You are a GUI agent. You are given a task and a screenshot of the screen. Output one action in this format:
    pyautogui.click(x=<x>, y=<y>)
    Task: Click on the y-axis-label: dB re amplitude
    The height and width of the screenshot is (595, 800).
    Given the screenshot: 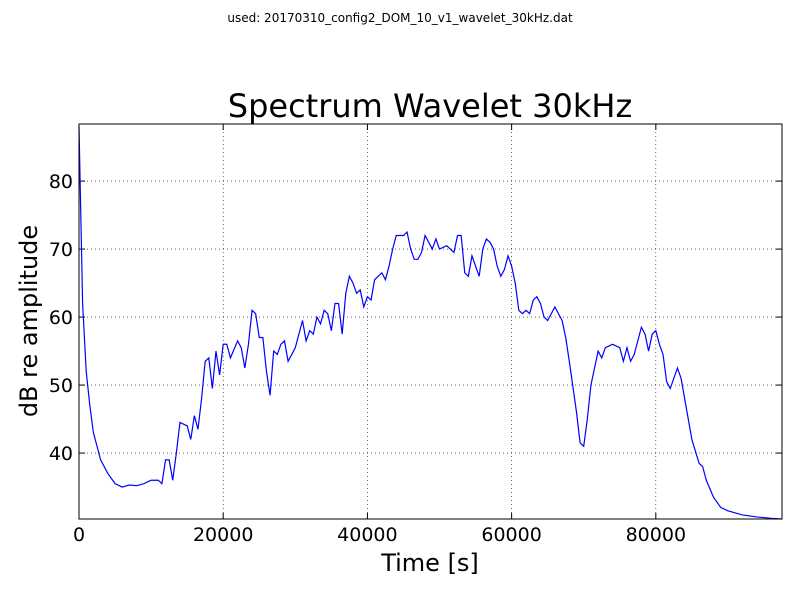 What is the action you would take?
    pyautogui.click(x=29, y=321)
    